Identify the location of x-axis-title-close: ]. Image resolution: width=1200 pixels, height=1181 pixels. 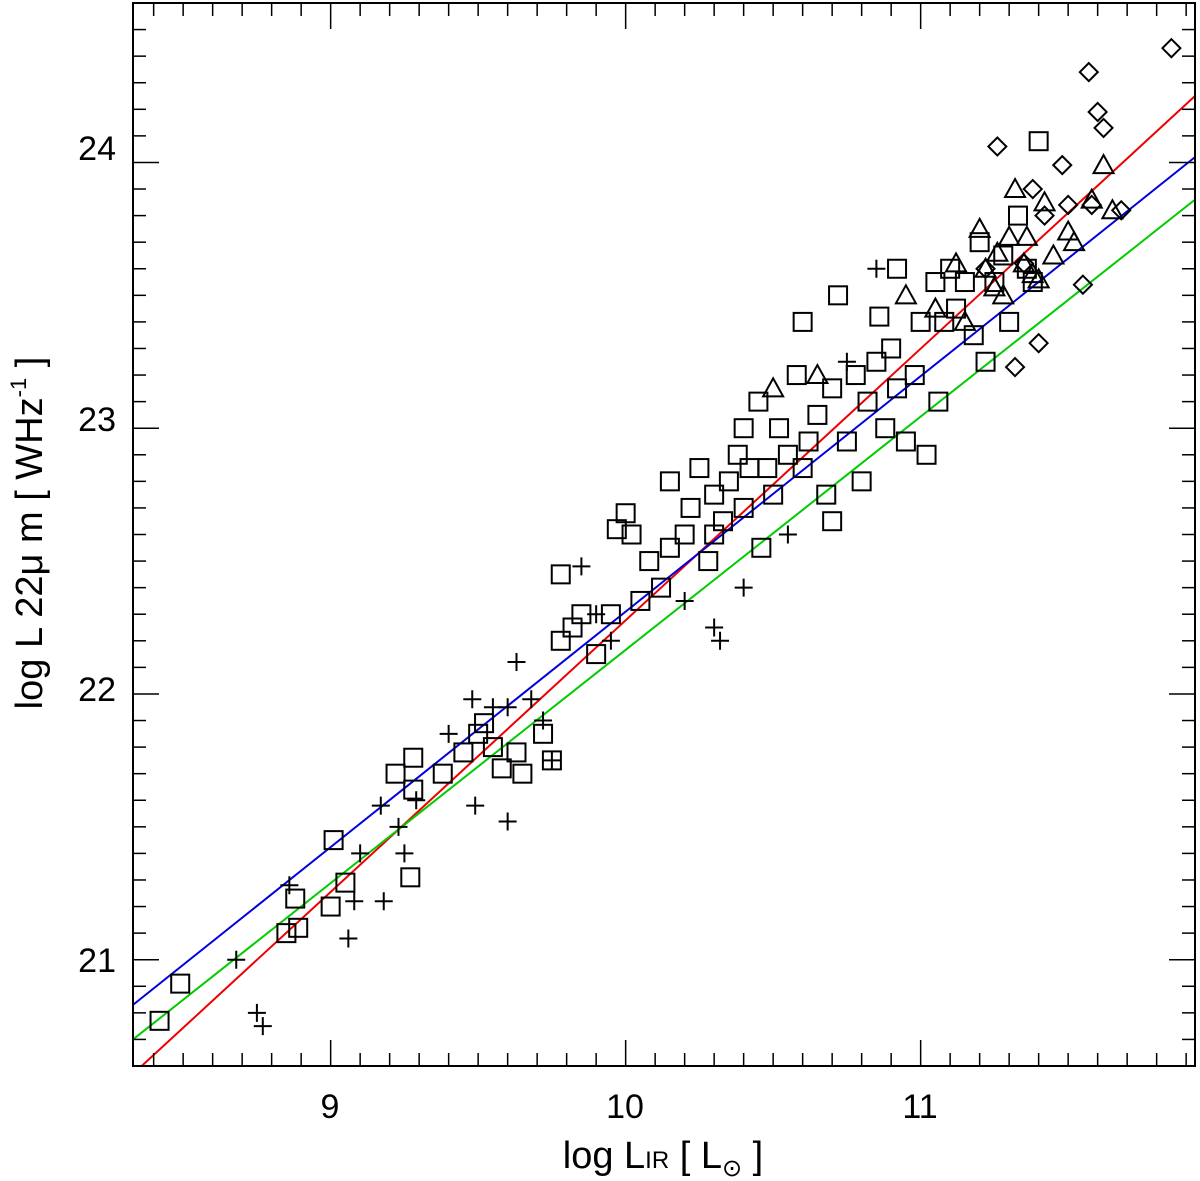
(752, 1156).